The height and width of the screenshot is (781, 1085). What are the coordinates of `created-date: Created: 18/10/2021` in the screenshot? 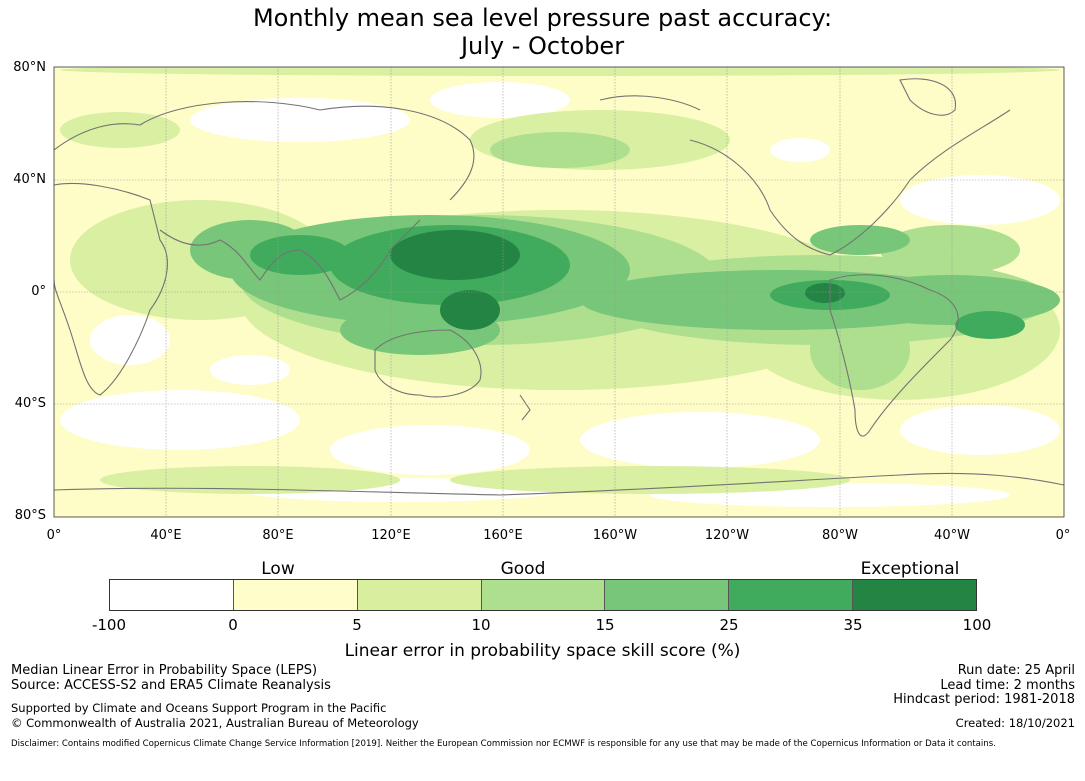 It's located at (1015, 723).